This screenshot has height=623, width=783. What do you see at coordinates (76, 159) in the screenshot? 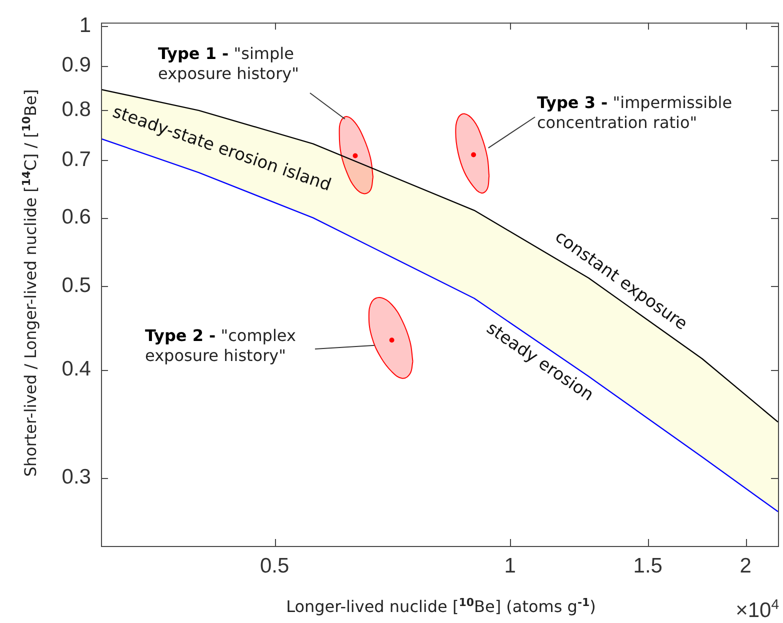
I see `y-tick-label: 0.7` at bounding box center [76, 159].